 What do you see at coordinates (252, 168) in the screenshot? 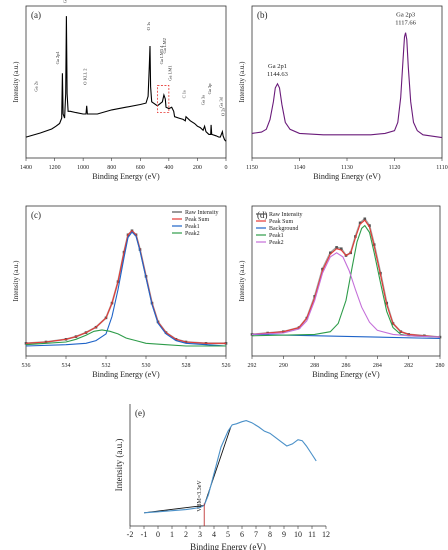
I see `x-tick-label: 1150` at bounding box center [252, 168].